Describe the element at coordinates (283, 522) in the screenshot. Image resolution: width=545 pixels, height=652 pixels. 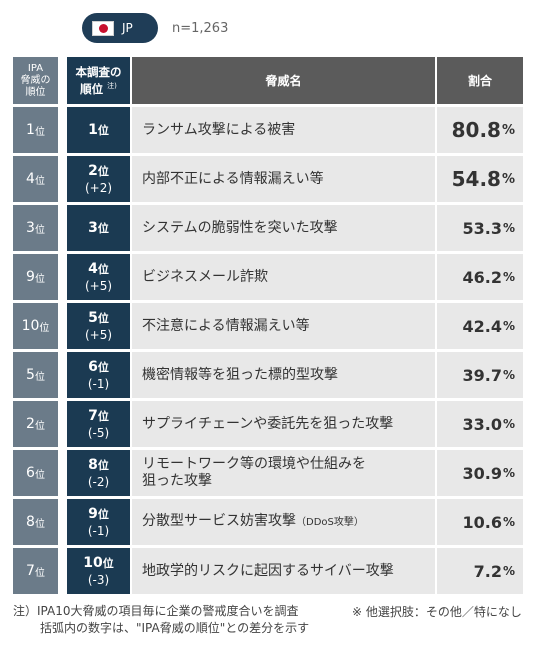
I see `threat-name-cell: 分散型サービス妨害攻撃（DDoS攻撃）` at that location.